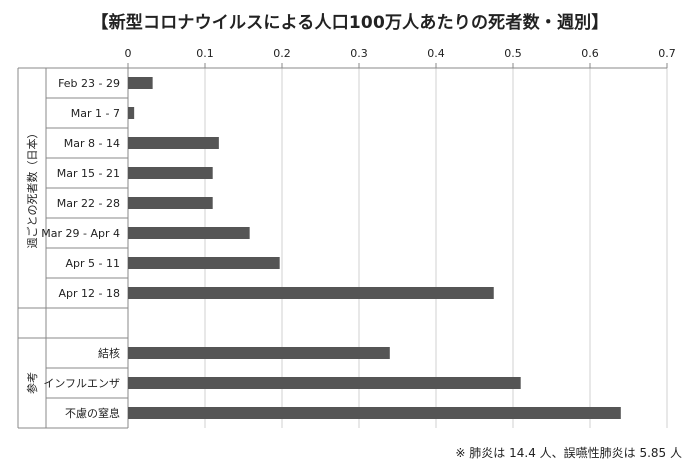 The width and height of the screenshot is (700, 465). What do you see at coordinates (205, 53) in the screenshot?
I see `x-tick-label: 0.1` at bounding box center [205, 53].